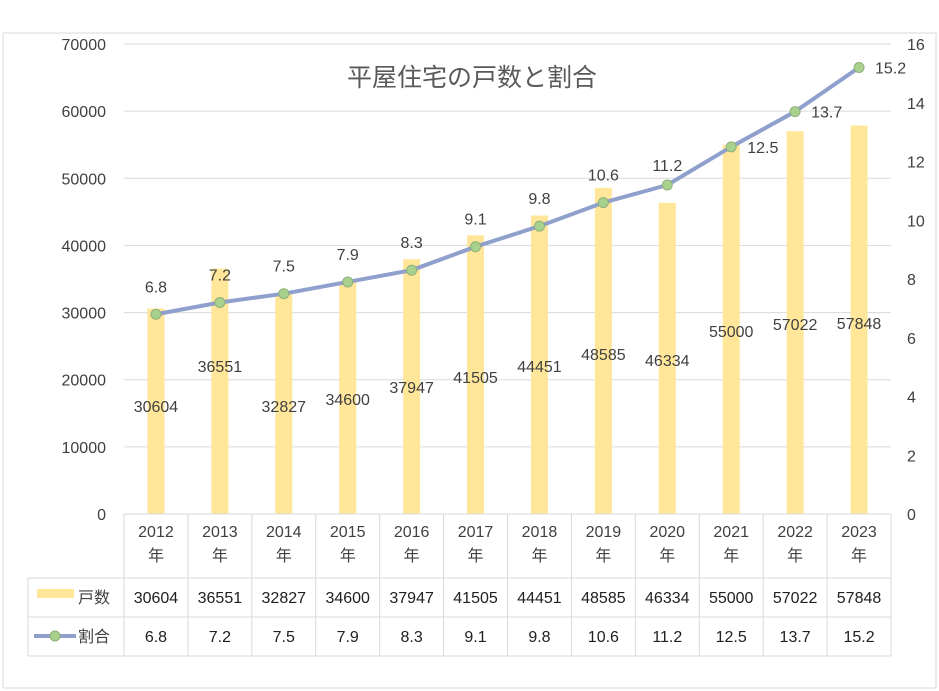 Image resolution: width=939 pixels, height=691 pixels. I want to click on table-ratio-cell: 10.6, so click(603, 637).